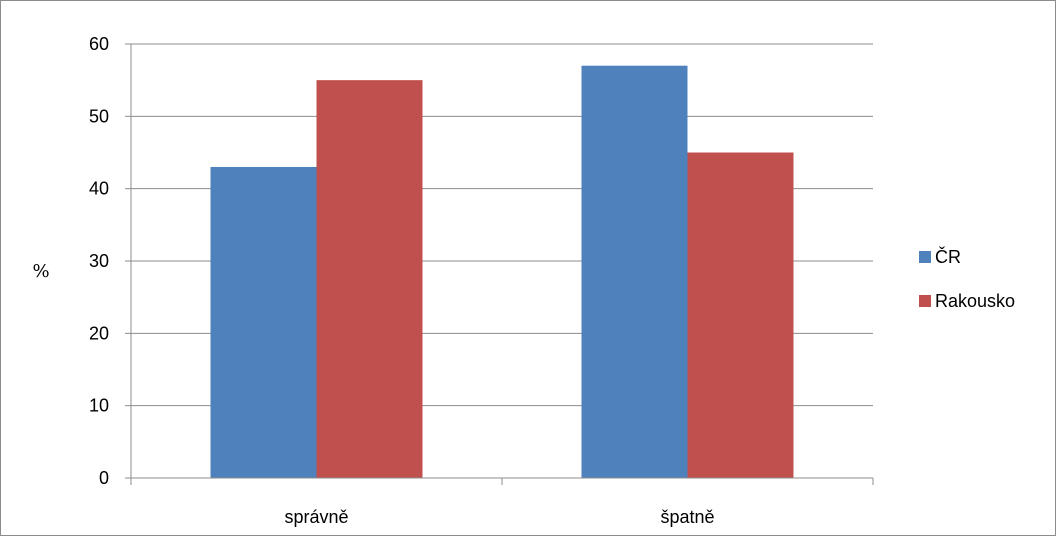 Image resolution: width=1056 pixels, height=536 pixels. What do you see at coordinates (499, 517) in the screenshot?
I see `x-category-labels: správně špatně` at bounding box center [499, 517].